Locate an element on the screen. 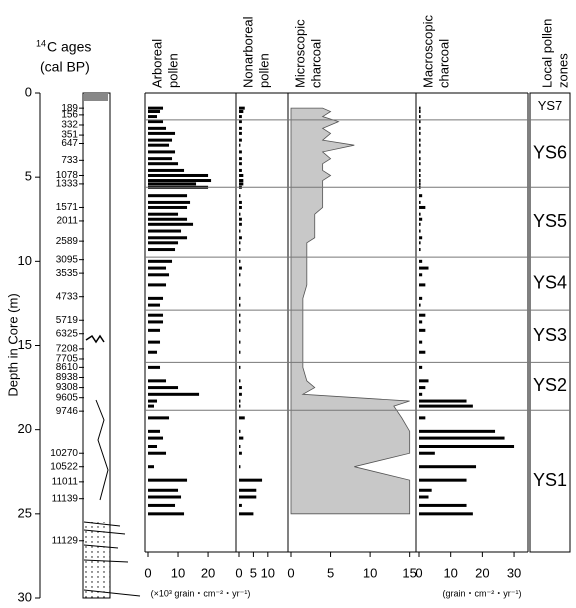  age-unit: (cal BP) is located at coordinates (65, 67).